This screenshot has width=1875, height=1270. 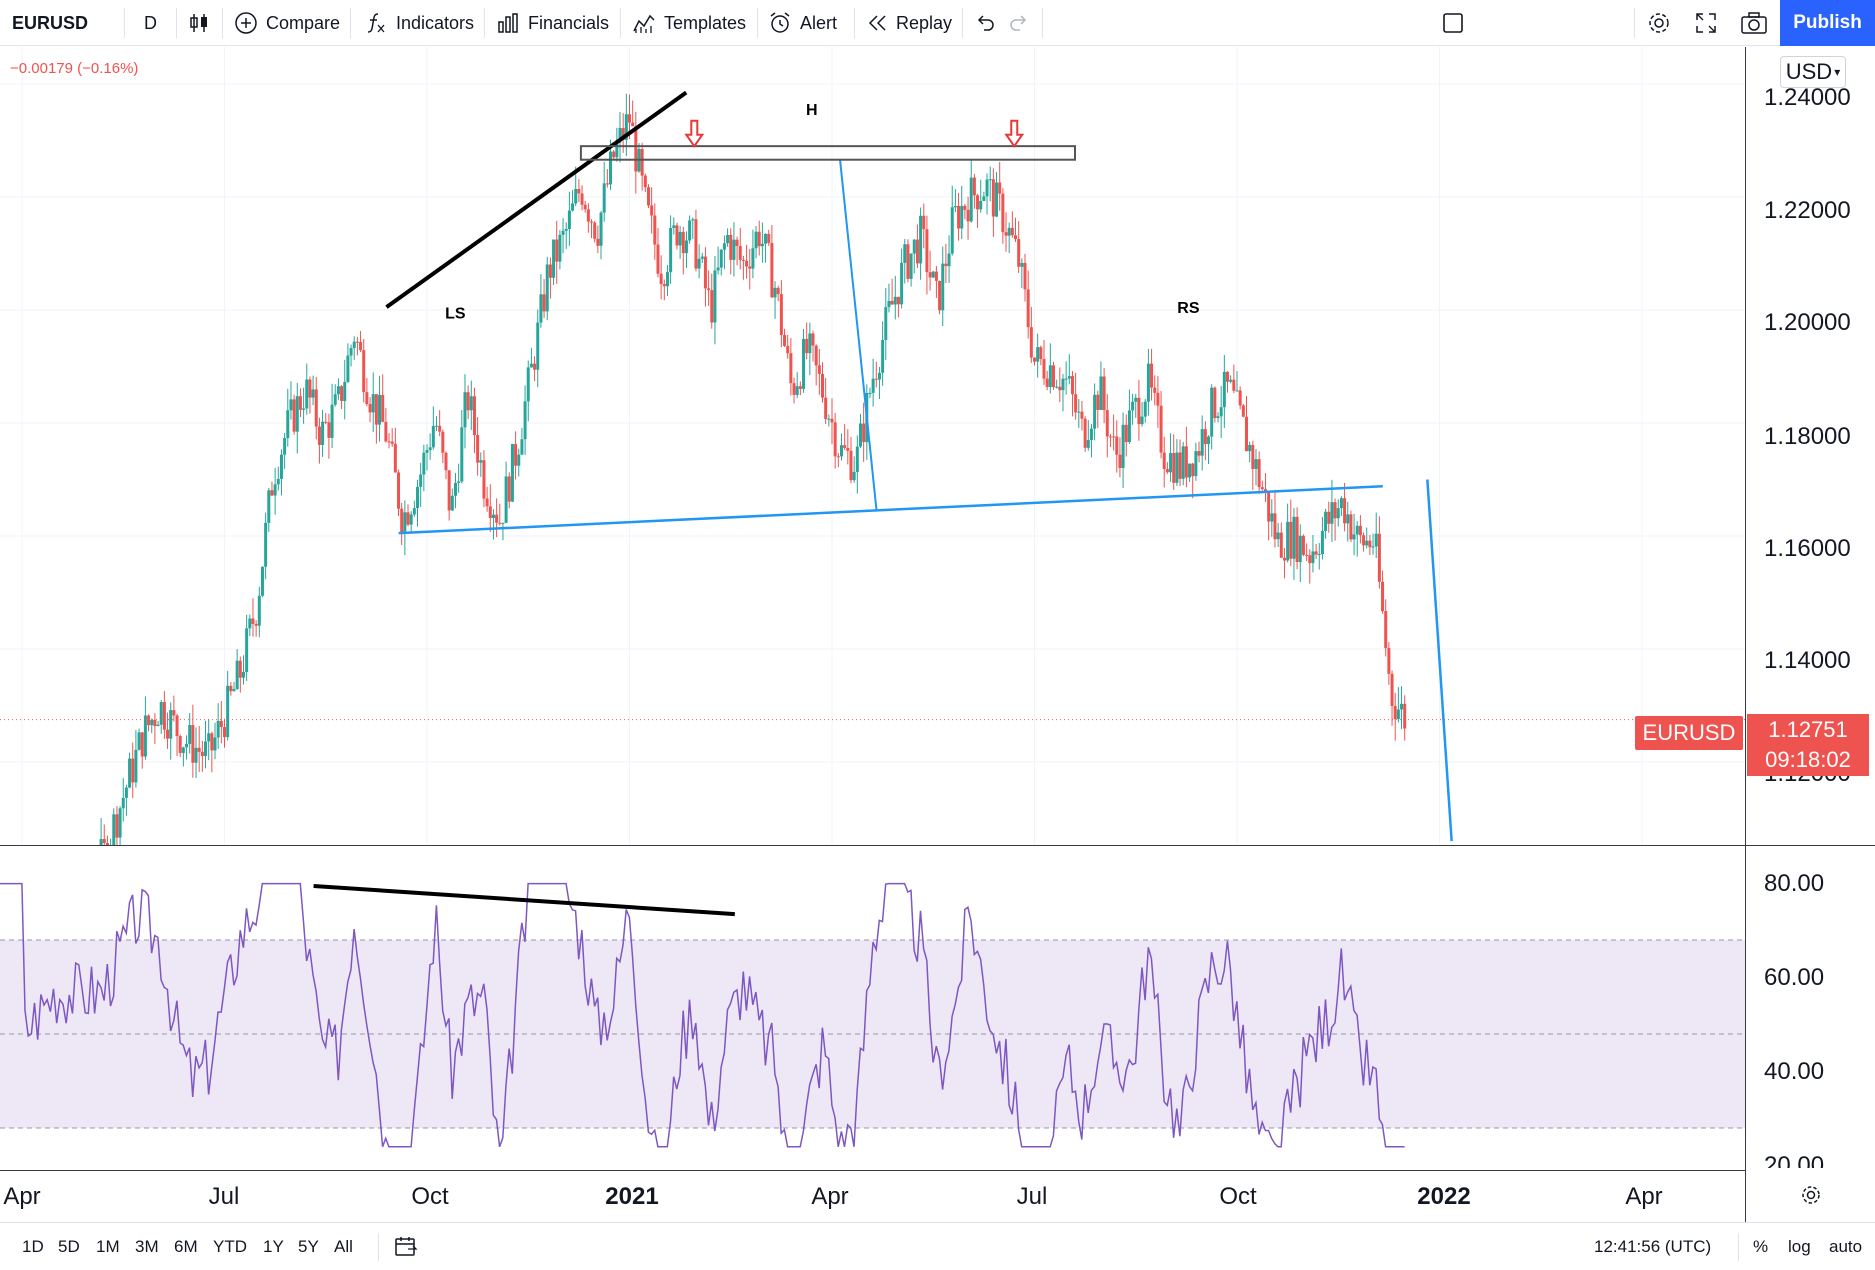 What do you see at coordinates (406, 1248) in the screenshot?
I see `goto-date-button` at bounding box center [406, 1248].